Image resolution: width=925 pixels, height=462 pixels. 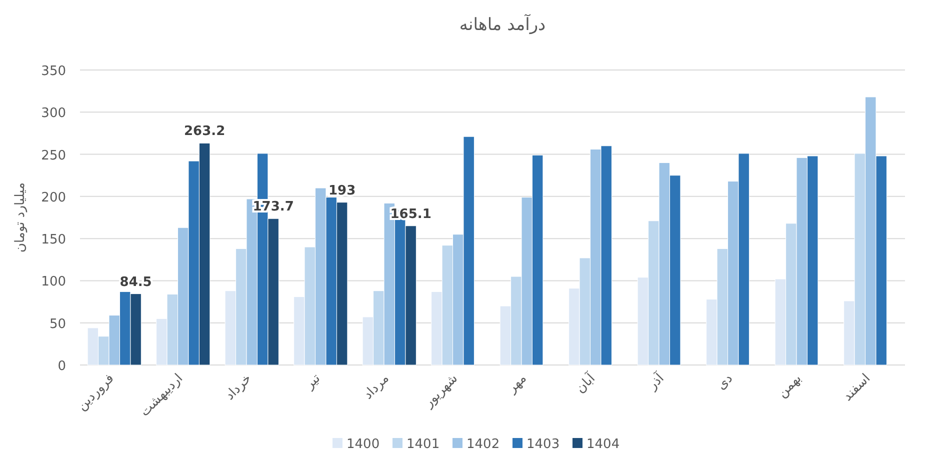 What do you see at coordinates (136, 282) in the screenshot?
I see `data-label: 84.5` at bounding box center [136, 282].